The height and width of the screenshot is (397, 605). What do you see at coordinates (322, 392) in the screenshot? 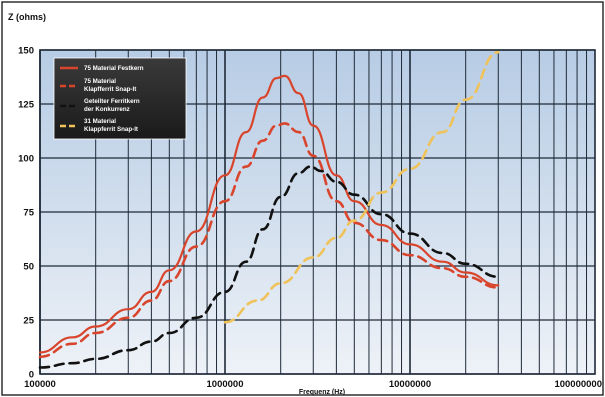
I see `x-axis-label: Frequenz (Hz)` at bounding box center [322, 392].